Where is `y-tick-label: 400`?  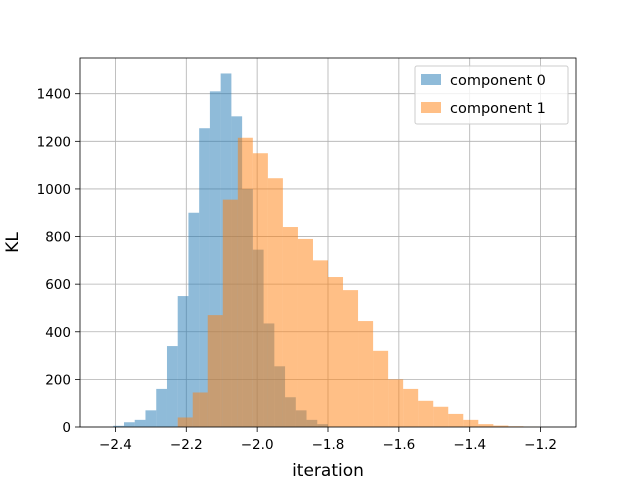 y-tick-label: 400 is located at coordinates (58, 333).